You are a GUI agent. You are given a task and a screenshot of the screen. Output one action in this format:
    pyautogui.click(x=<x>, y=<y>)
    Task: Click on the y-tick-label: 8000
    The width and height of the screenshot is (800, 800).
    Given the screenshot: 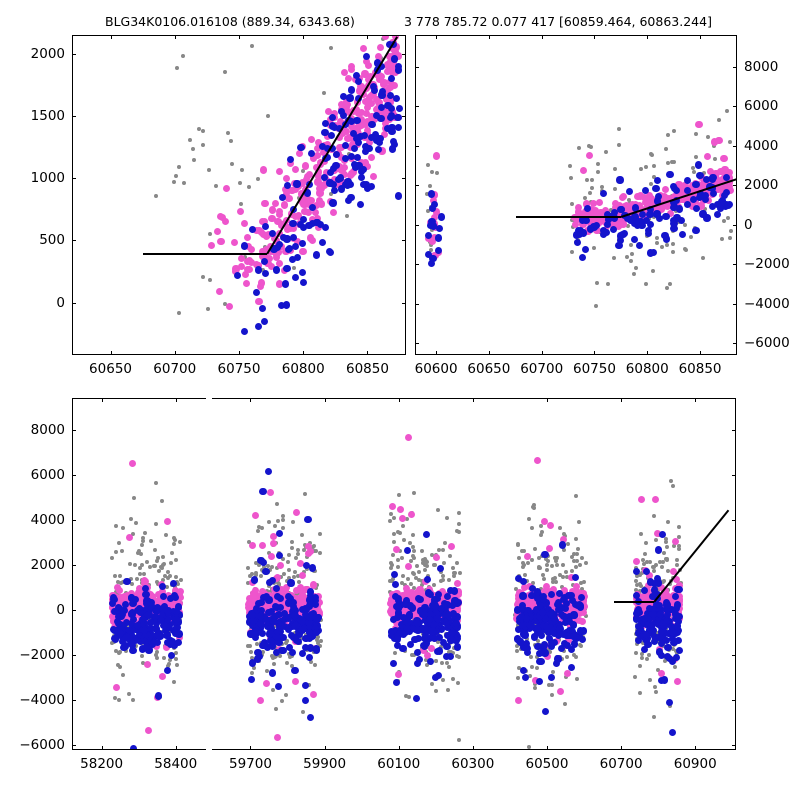 What is the action you would take?
    pyautogui.click(x=761, y=66)
    